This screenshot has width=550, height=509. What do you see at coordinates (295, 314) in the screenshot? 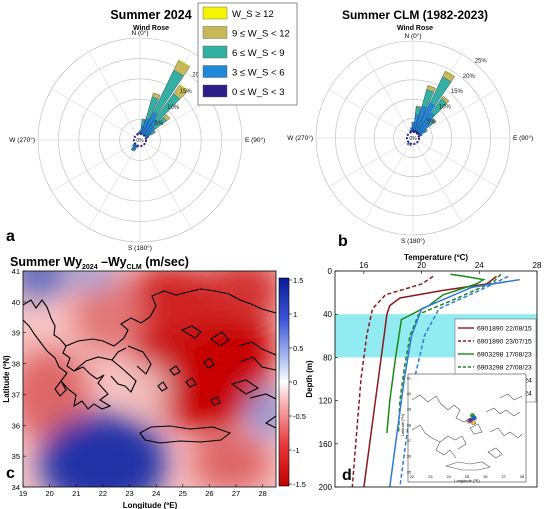
I see `colorbar-tick-1: 1` at bounding box center [295, 314].